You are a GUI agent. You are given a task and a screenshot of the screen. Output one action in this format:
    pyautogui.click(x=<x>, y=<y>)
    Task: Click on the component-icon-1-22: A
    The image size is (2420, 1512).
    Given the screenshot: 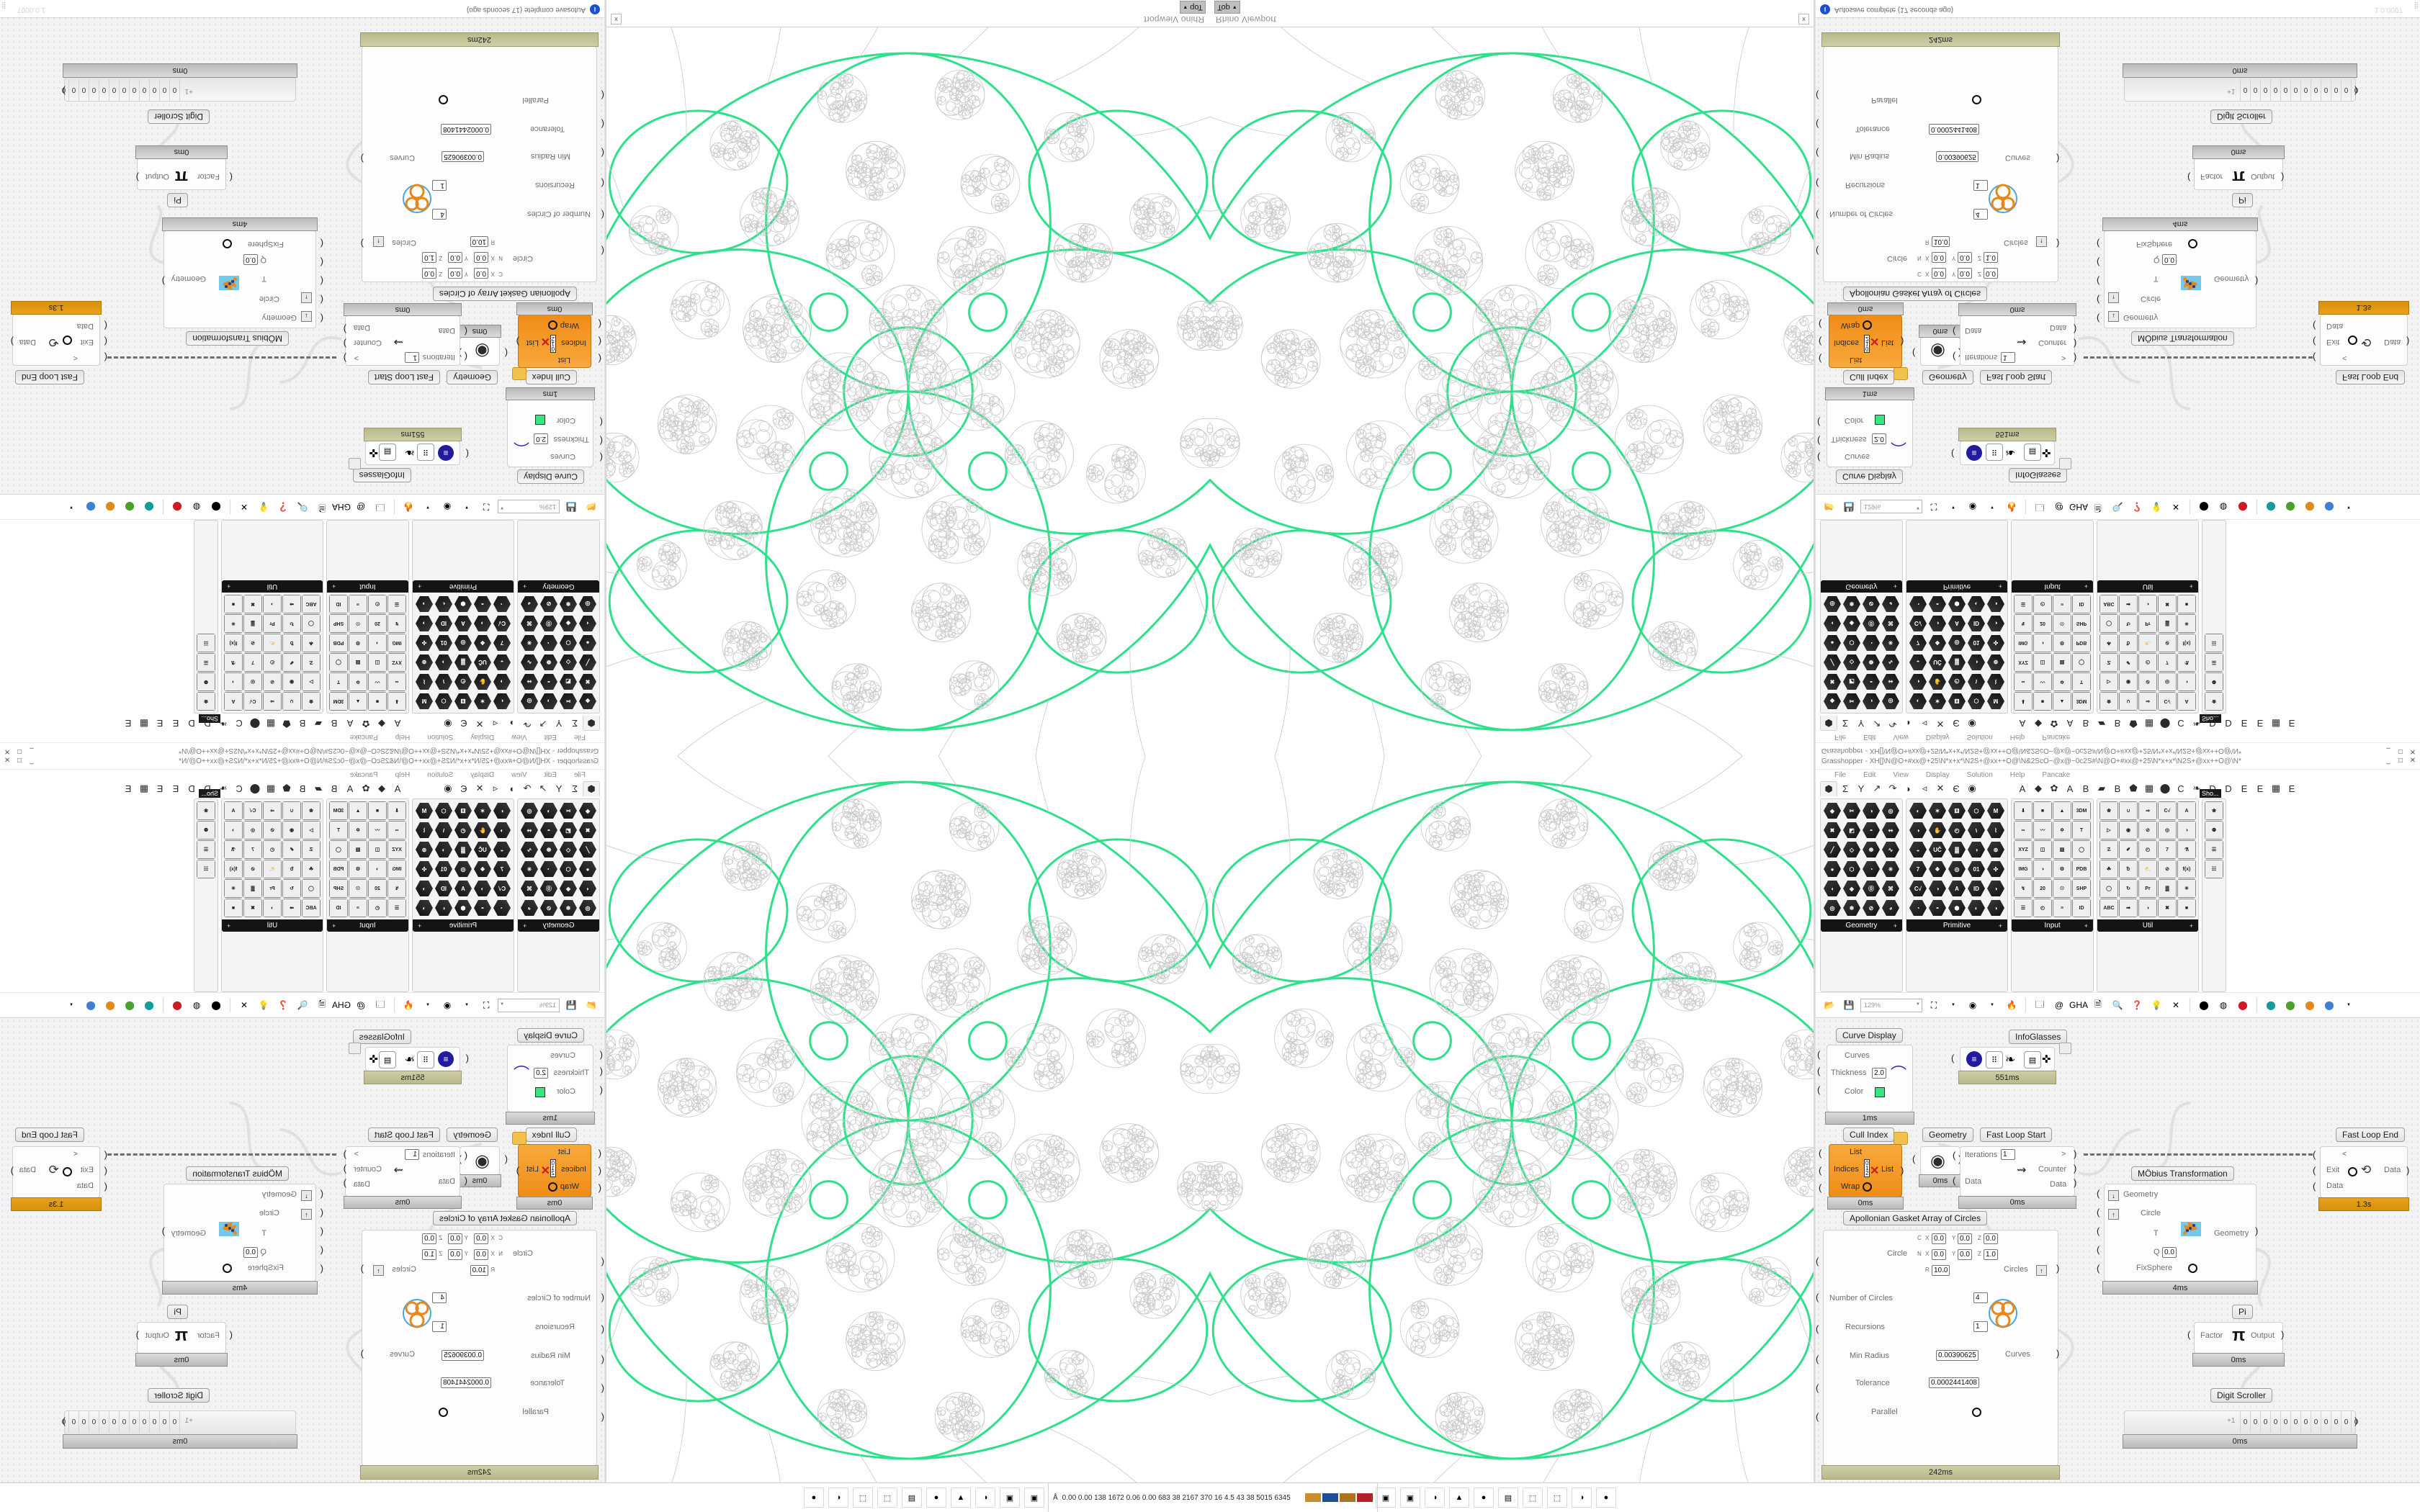 What is the action you would take?
    pyautogui.click(x=463, y=623)
    